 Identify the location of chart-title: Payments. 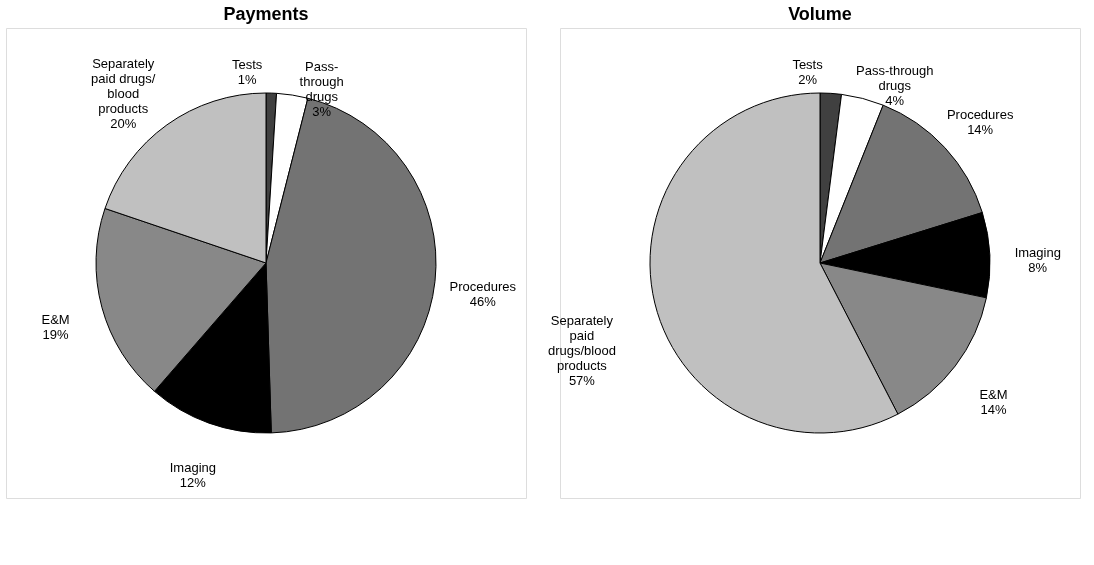
(266, 14).